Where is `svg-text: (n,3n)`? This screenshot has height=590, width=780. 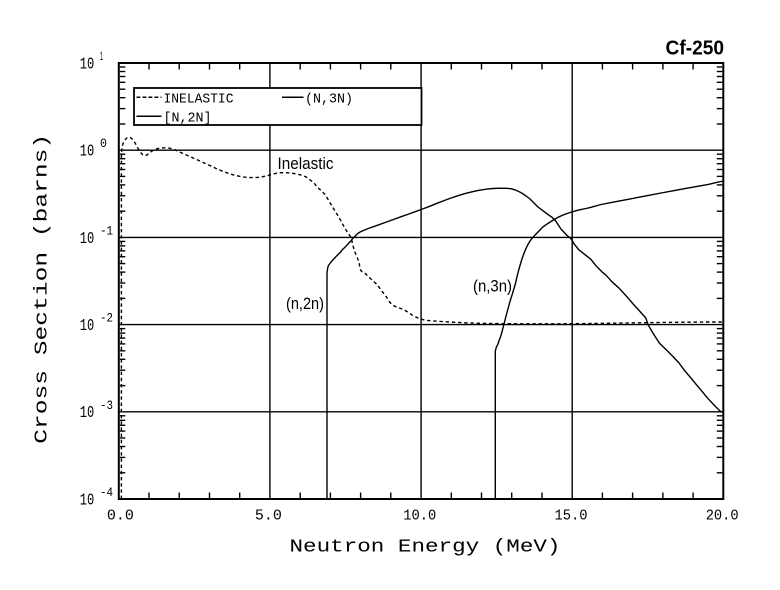 svg-text: (n,3n) is located at coordinates (492, 286).